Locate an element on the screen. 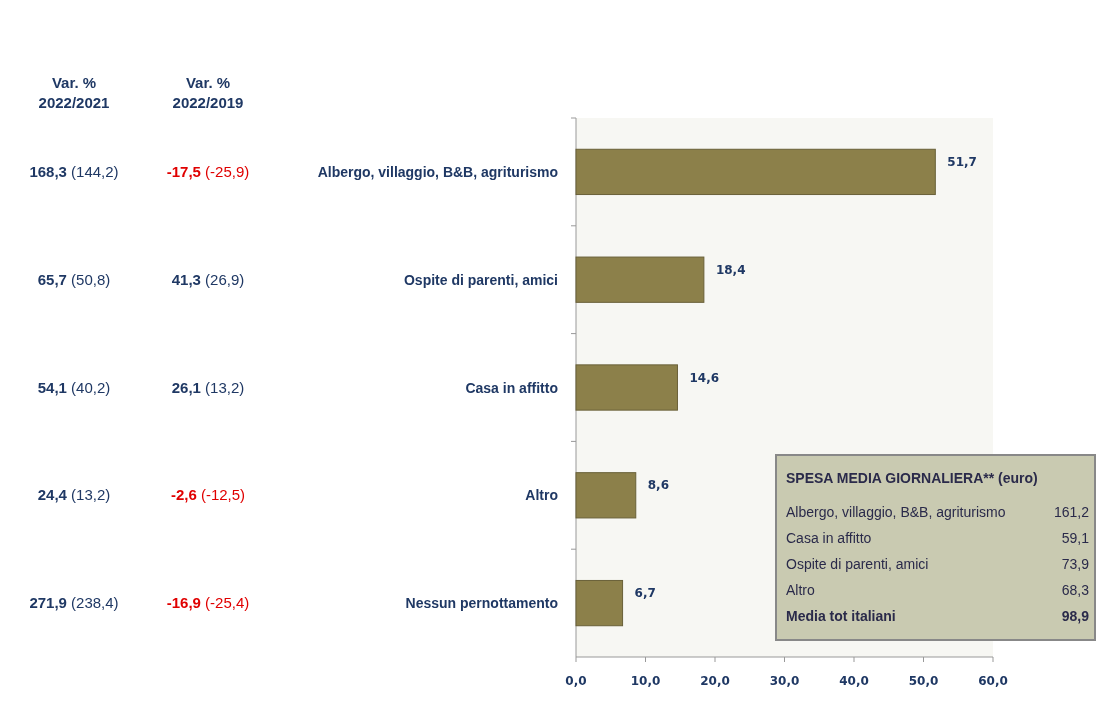 Image resolution: width=1098 pixels, height=707 pixels. data-label: 18,4 is located at coordinates (730, 269).